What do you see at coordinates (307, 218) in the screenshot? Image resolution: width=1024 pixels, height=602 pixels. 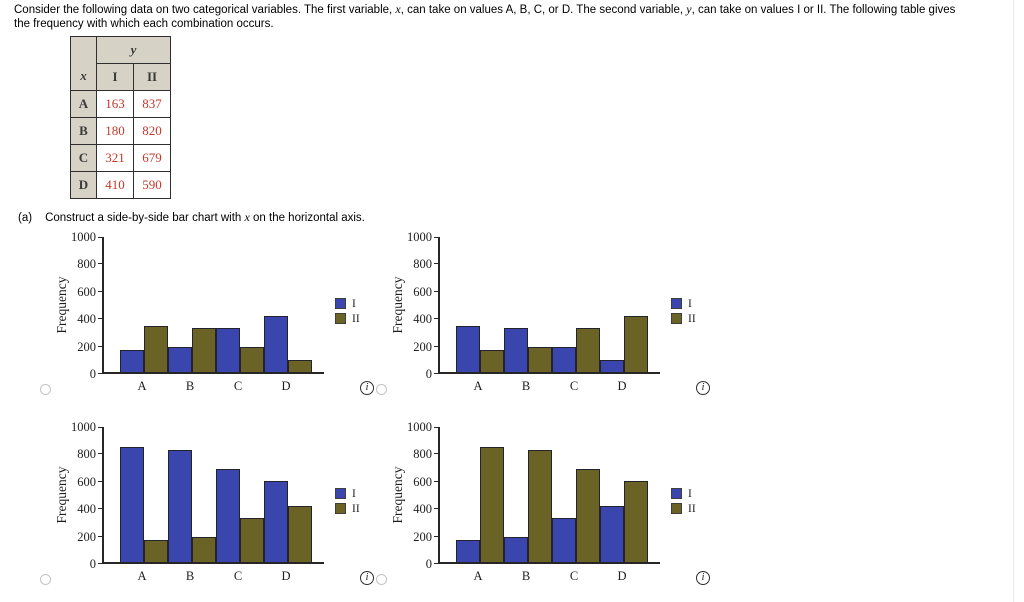 I see `question-text-2: on the horizontal axis.` at bounding box center [307, 218].